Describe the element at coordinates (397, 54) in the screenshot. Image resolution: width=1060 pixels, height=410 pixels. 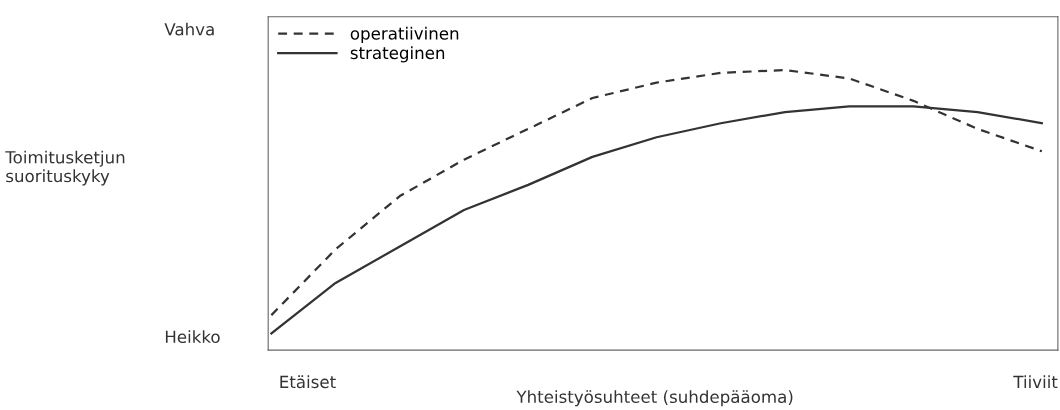
I see `legend-label: strateginen` at that location.